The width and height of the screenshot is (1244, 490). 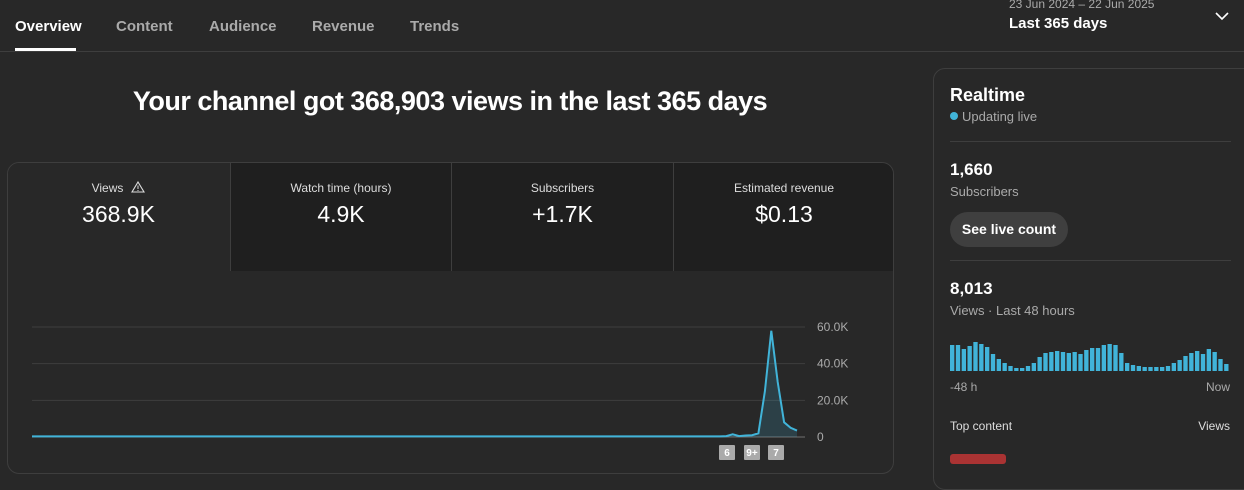 What do you see at coordinates (954, 116) in the screenshot?
I see `live-dot` at bounding box center [954, 116].